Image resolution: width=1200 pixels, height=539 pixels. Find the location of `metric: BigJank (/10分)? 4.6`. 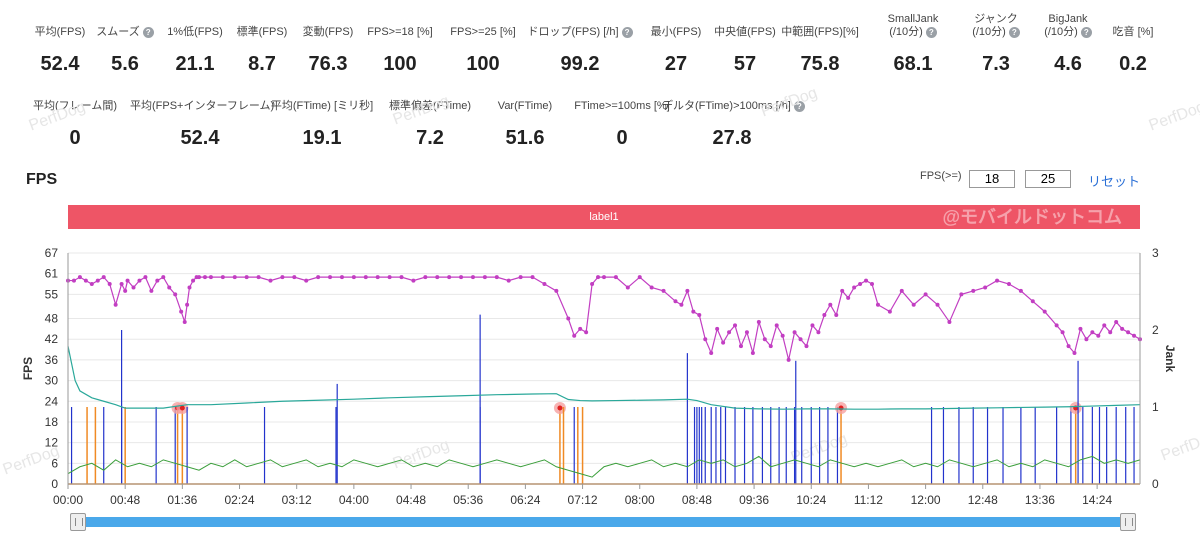

metric: BigJank (/10分)? 4.6 is located at coordinates (1068, 44).